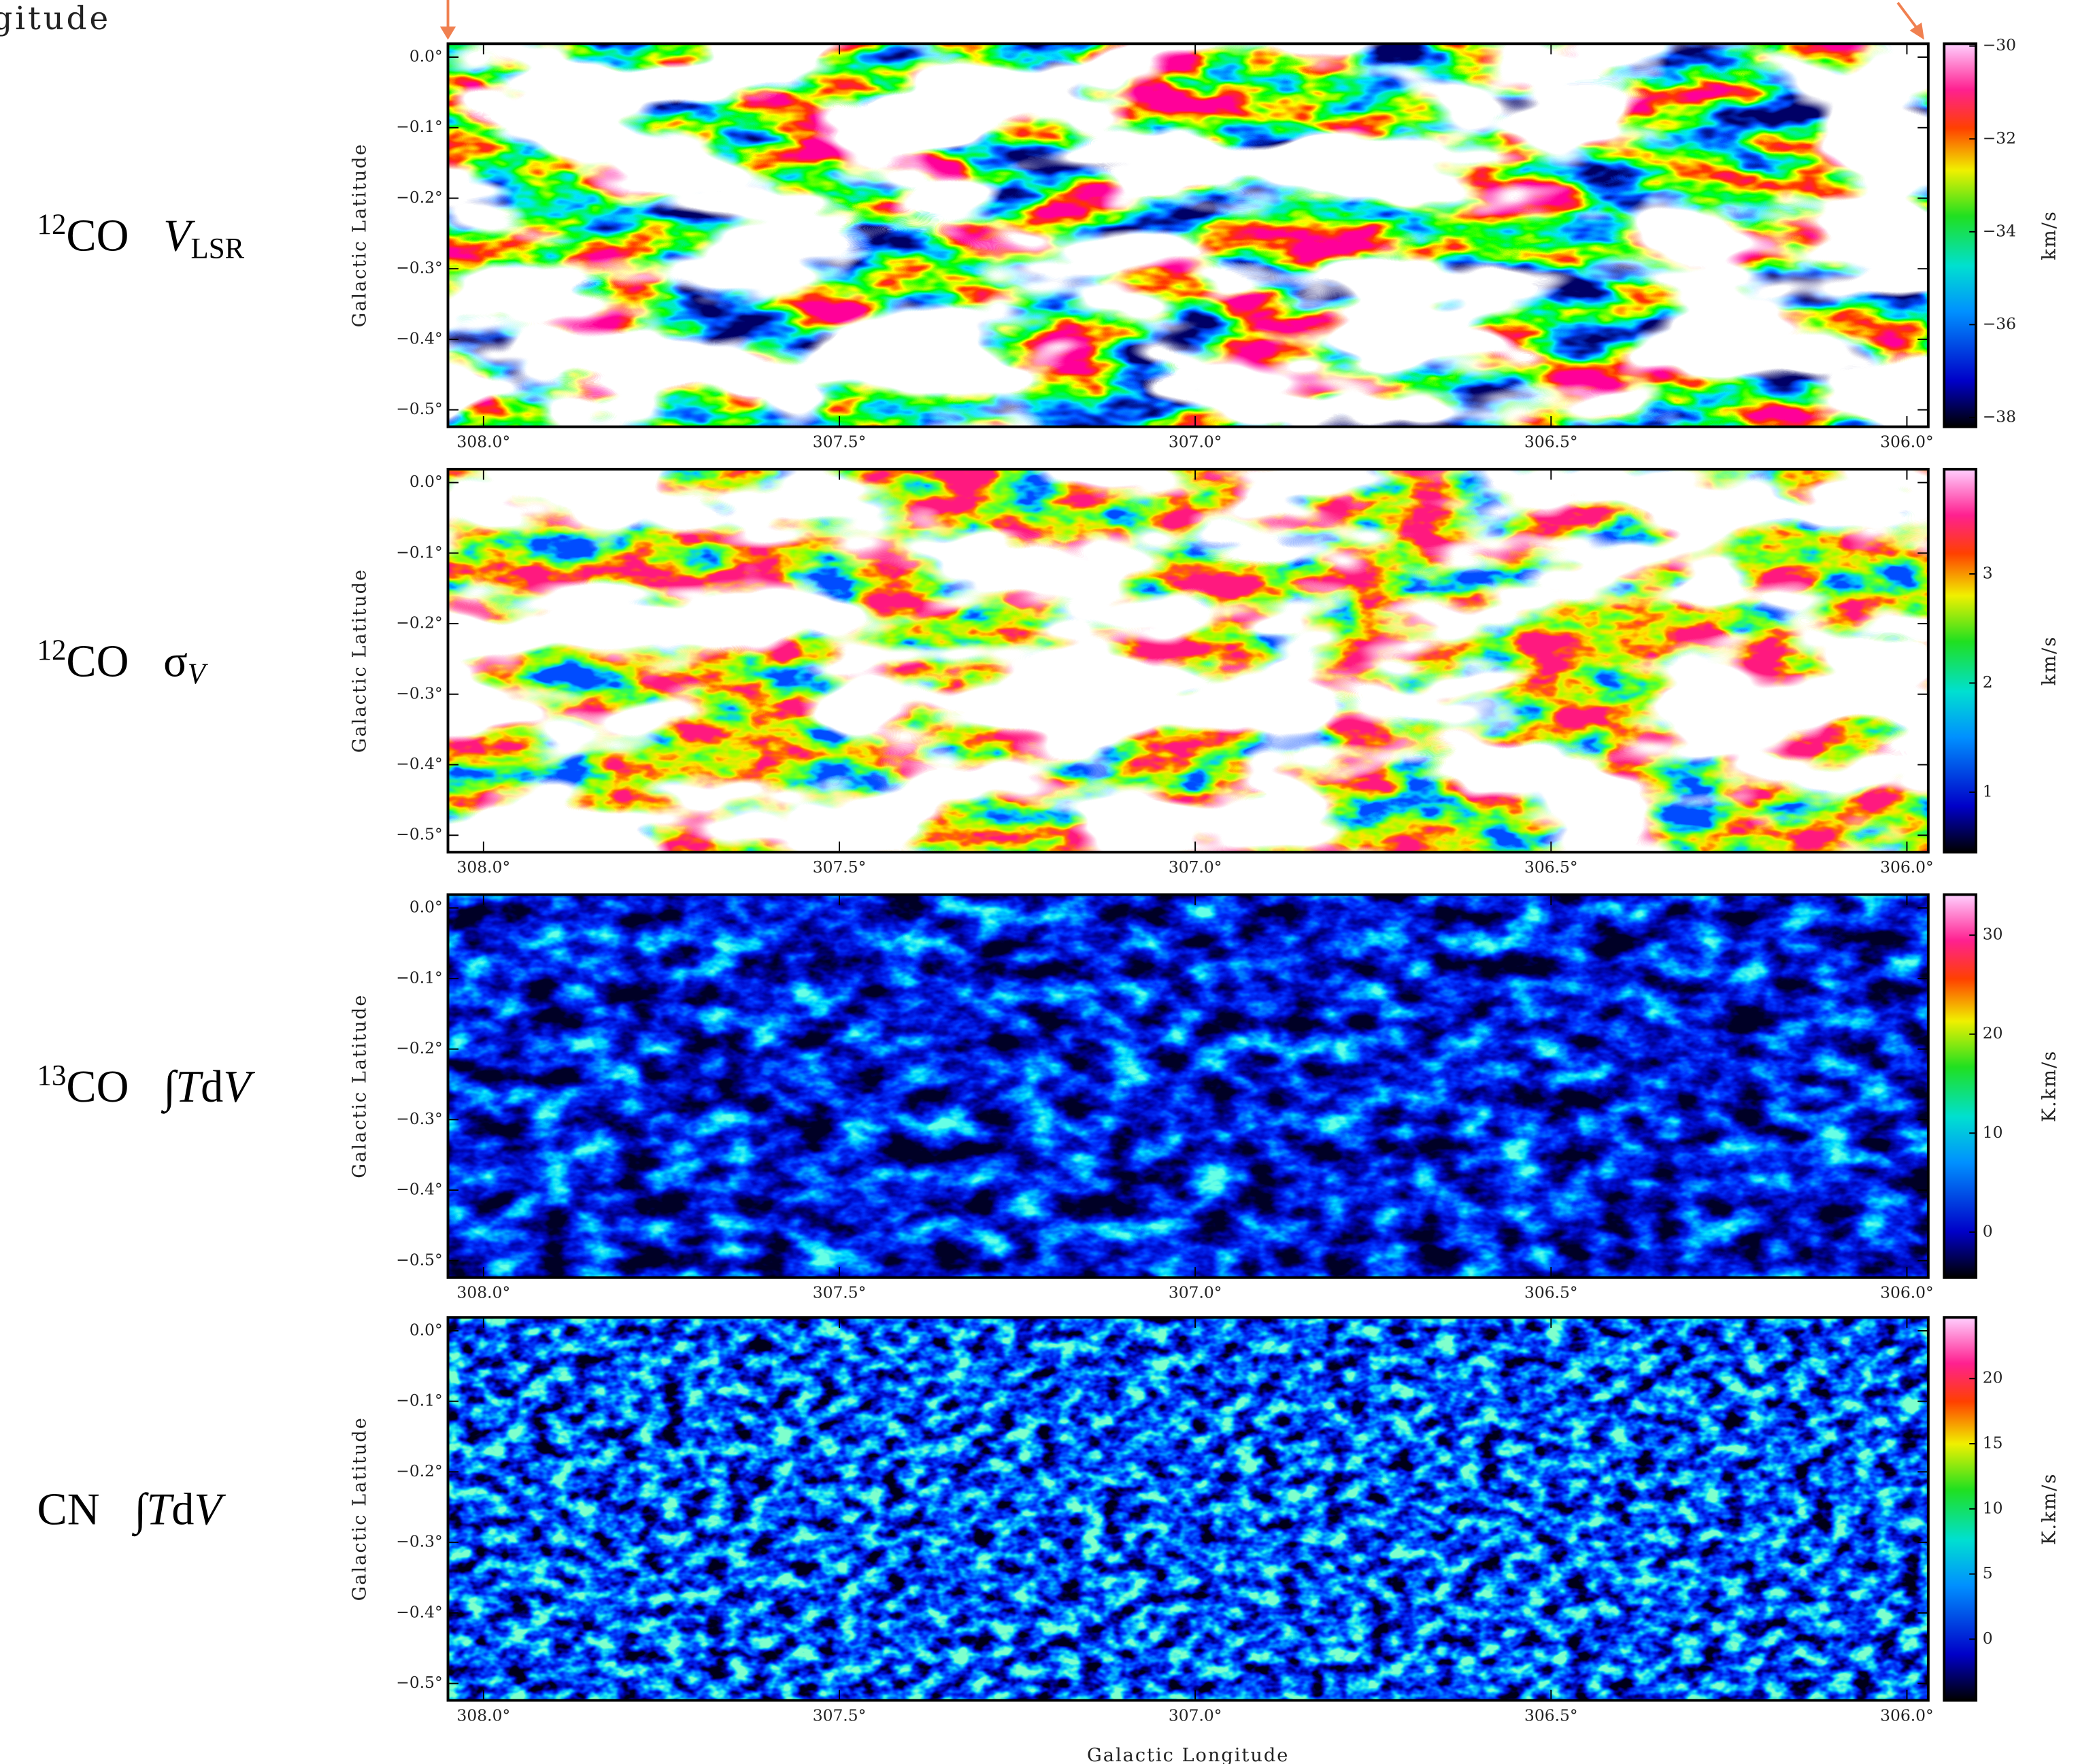 The width and height of the screenshot is (2078, 1764). Describe the element at coordinates (175, 662) in the screenshot. I see `row-label-part: σ` at that location.